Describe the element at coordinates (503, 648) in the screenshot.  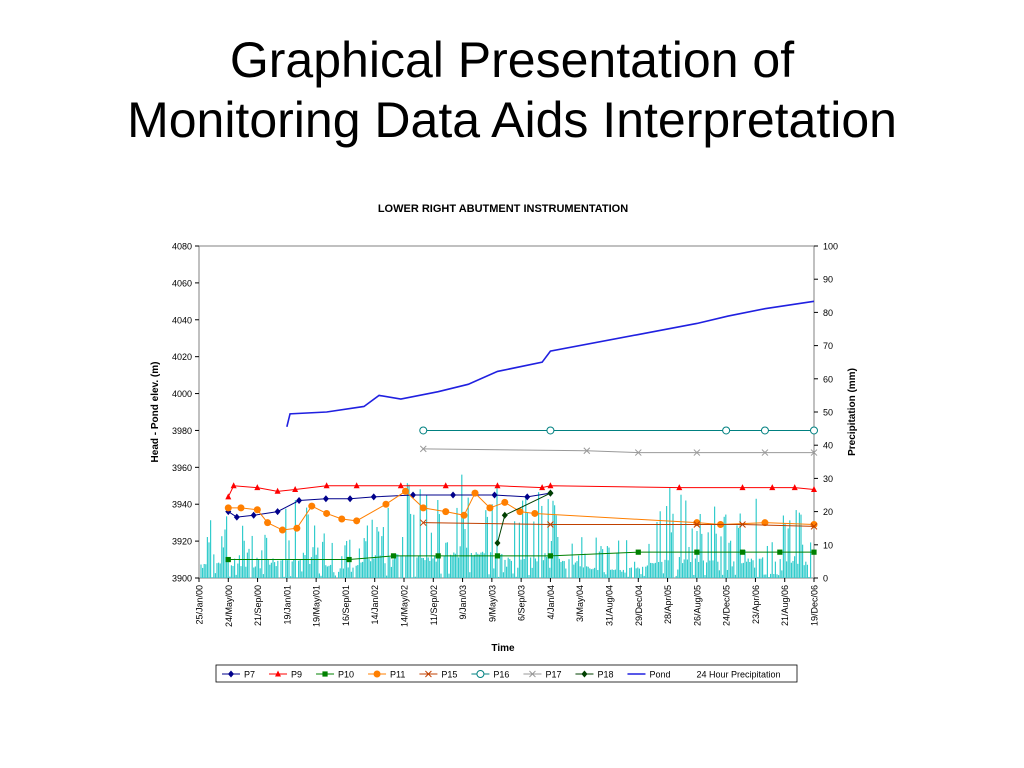
I see `x-axis-label: Time` at that location.